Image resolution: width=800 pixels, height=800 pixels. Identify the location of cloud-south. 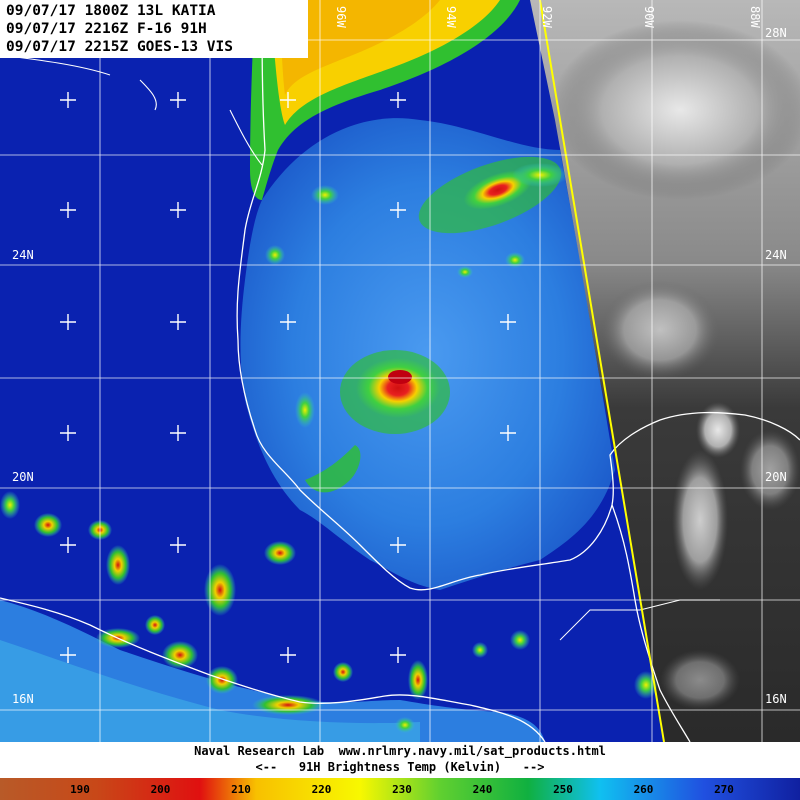
(700, 680).